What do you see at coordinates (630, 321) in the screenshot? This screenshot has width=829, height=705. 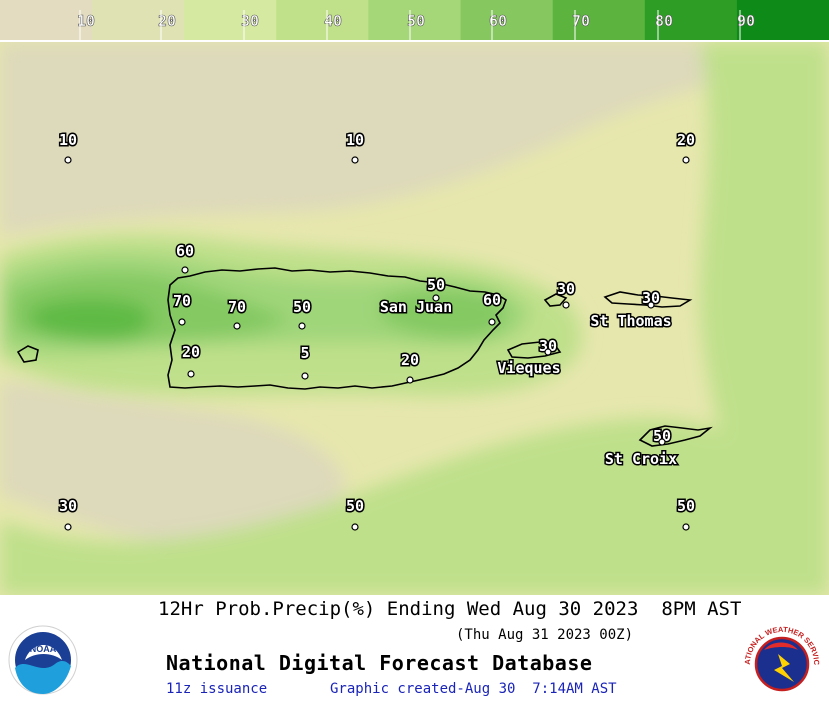 I see `place-label: St Thomas` at bounding box center [630, 321].